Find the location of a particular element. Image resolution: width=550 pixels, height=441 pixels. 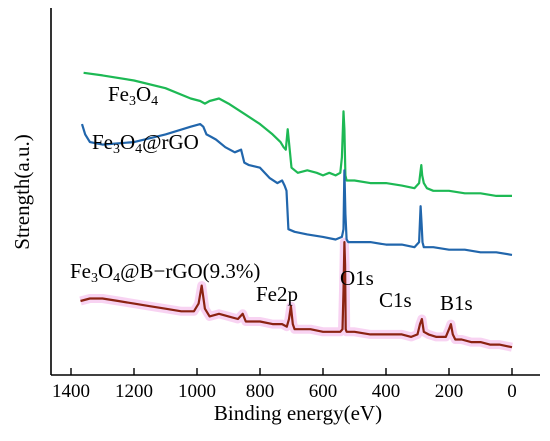

series-label-fe3o4-rgo: Fe3O4@rGO is located at coordinates (145, 143).